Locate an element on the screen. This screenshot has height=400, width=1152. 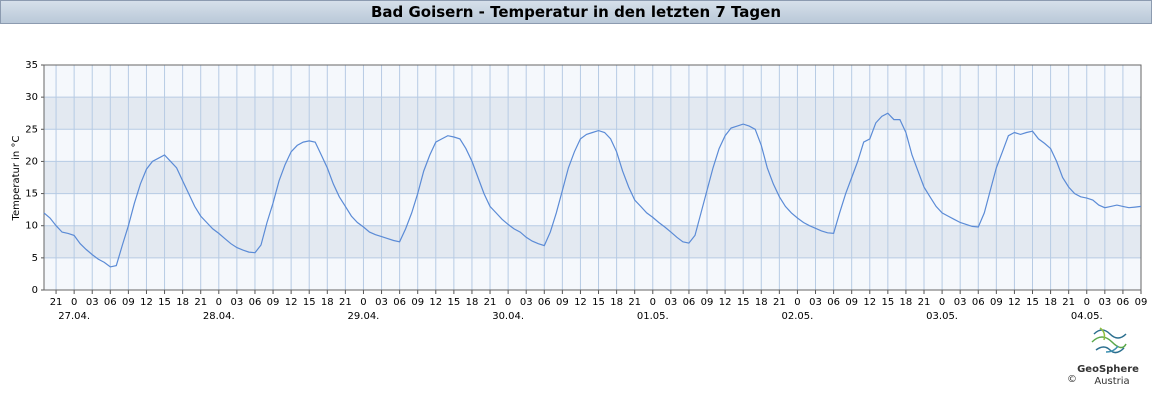
date-label: 30.04. is located at coordinates (508, 316).